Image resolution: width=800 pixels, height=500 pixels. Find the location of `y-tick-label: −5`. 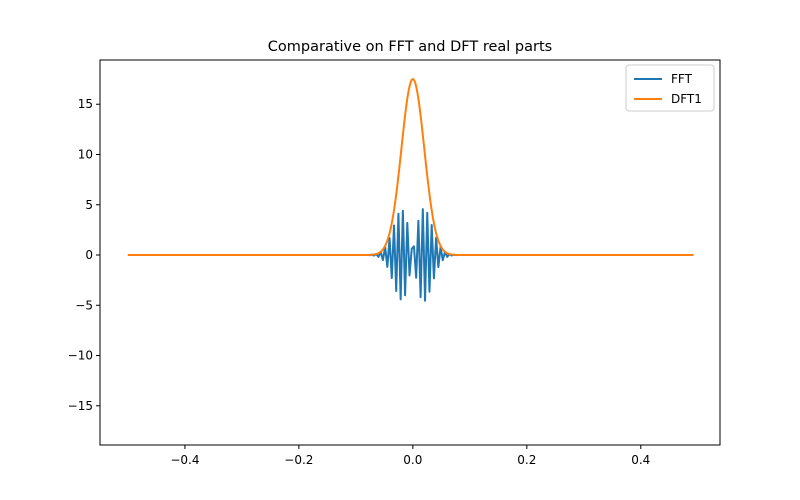

y-tick-label: −5 is located at coordinates (84, 305).